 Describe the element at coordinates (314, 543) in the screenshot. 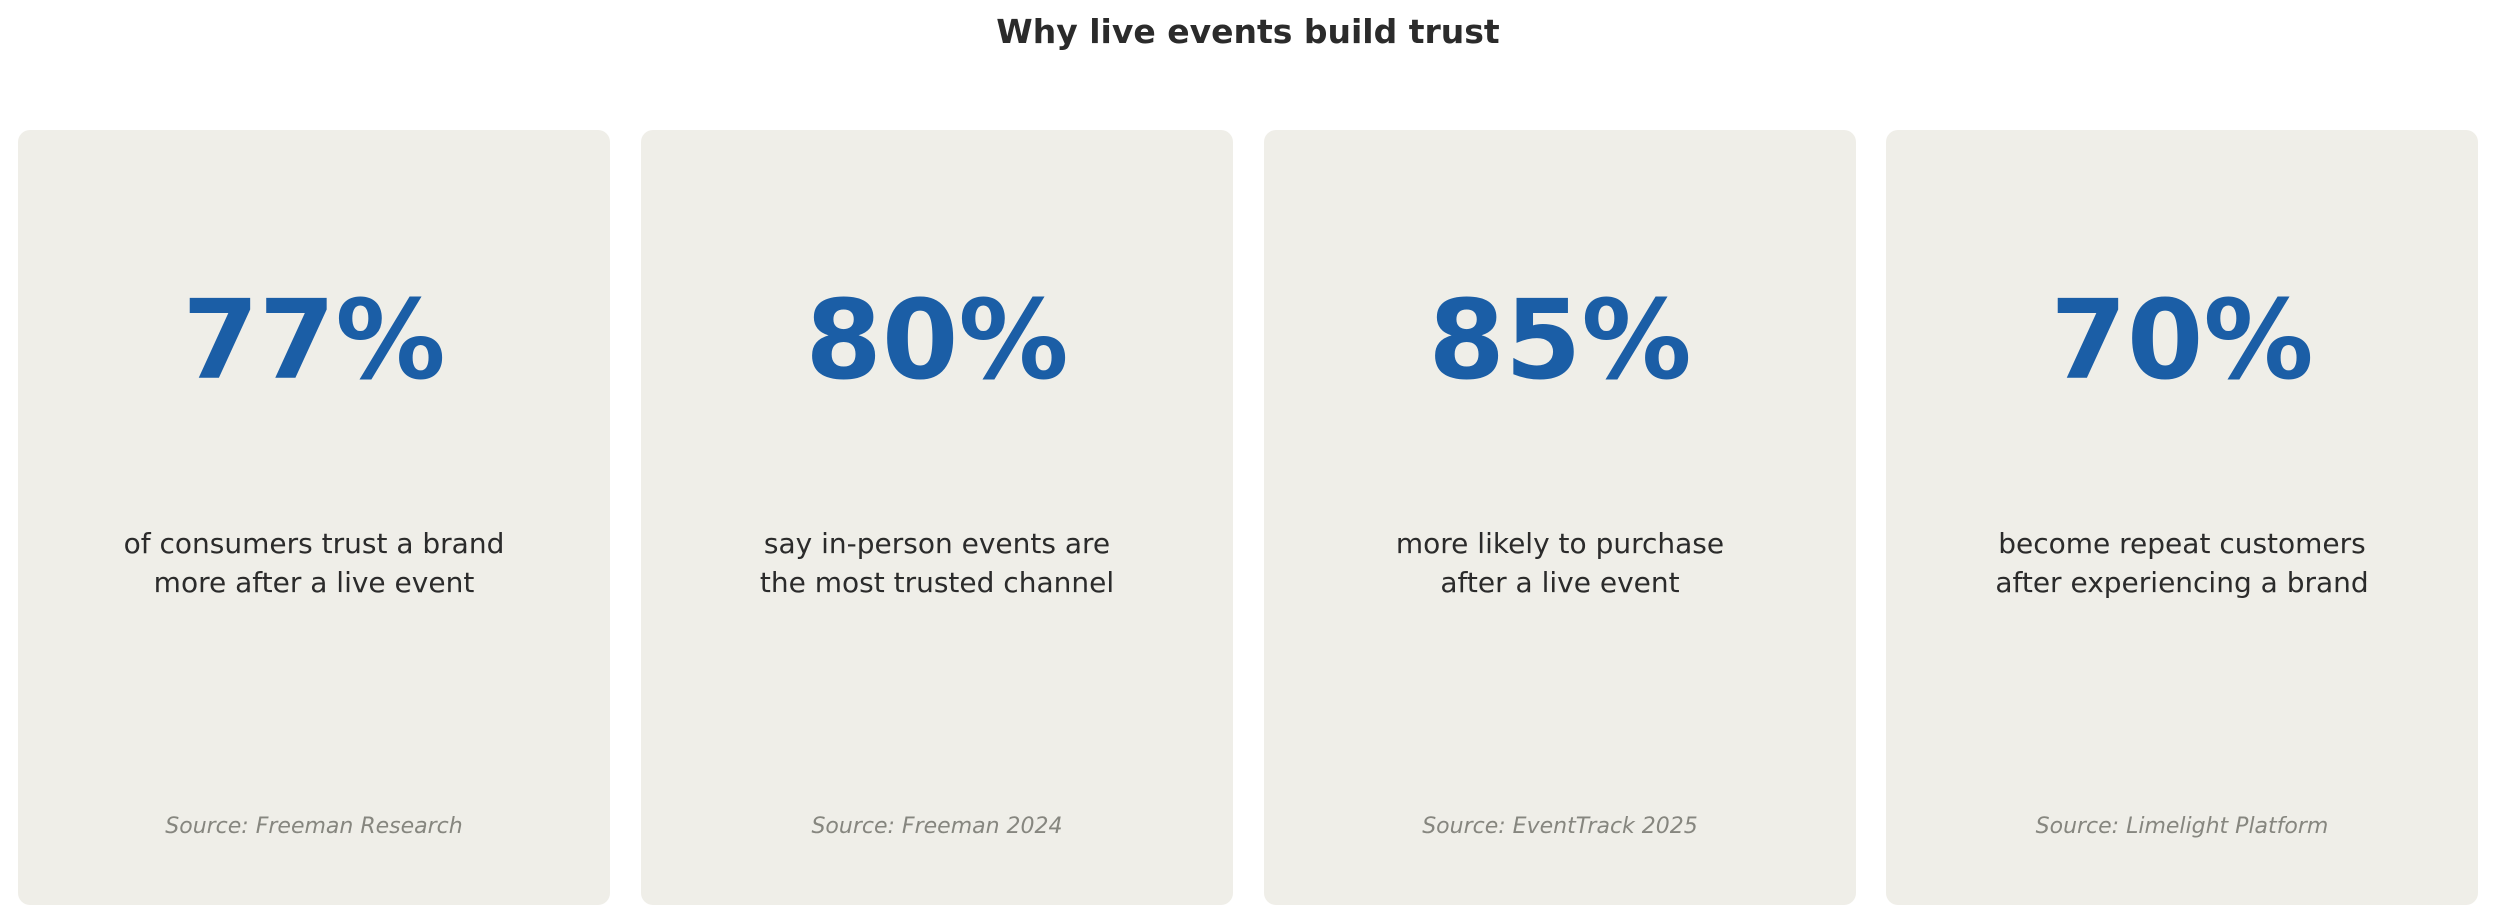

I see `stat-description-line: of consumers trust a brand` at that location.